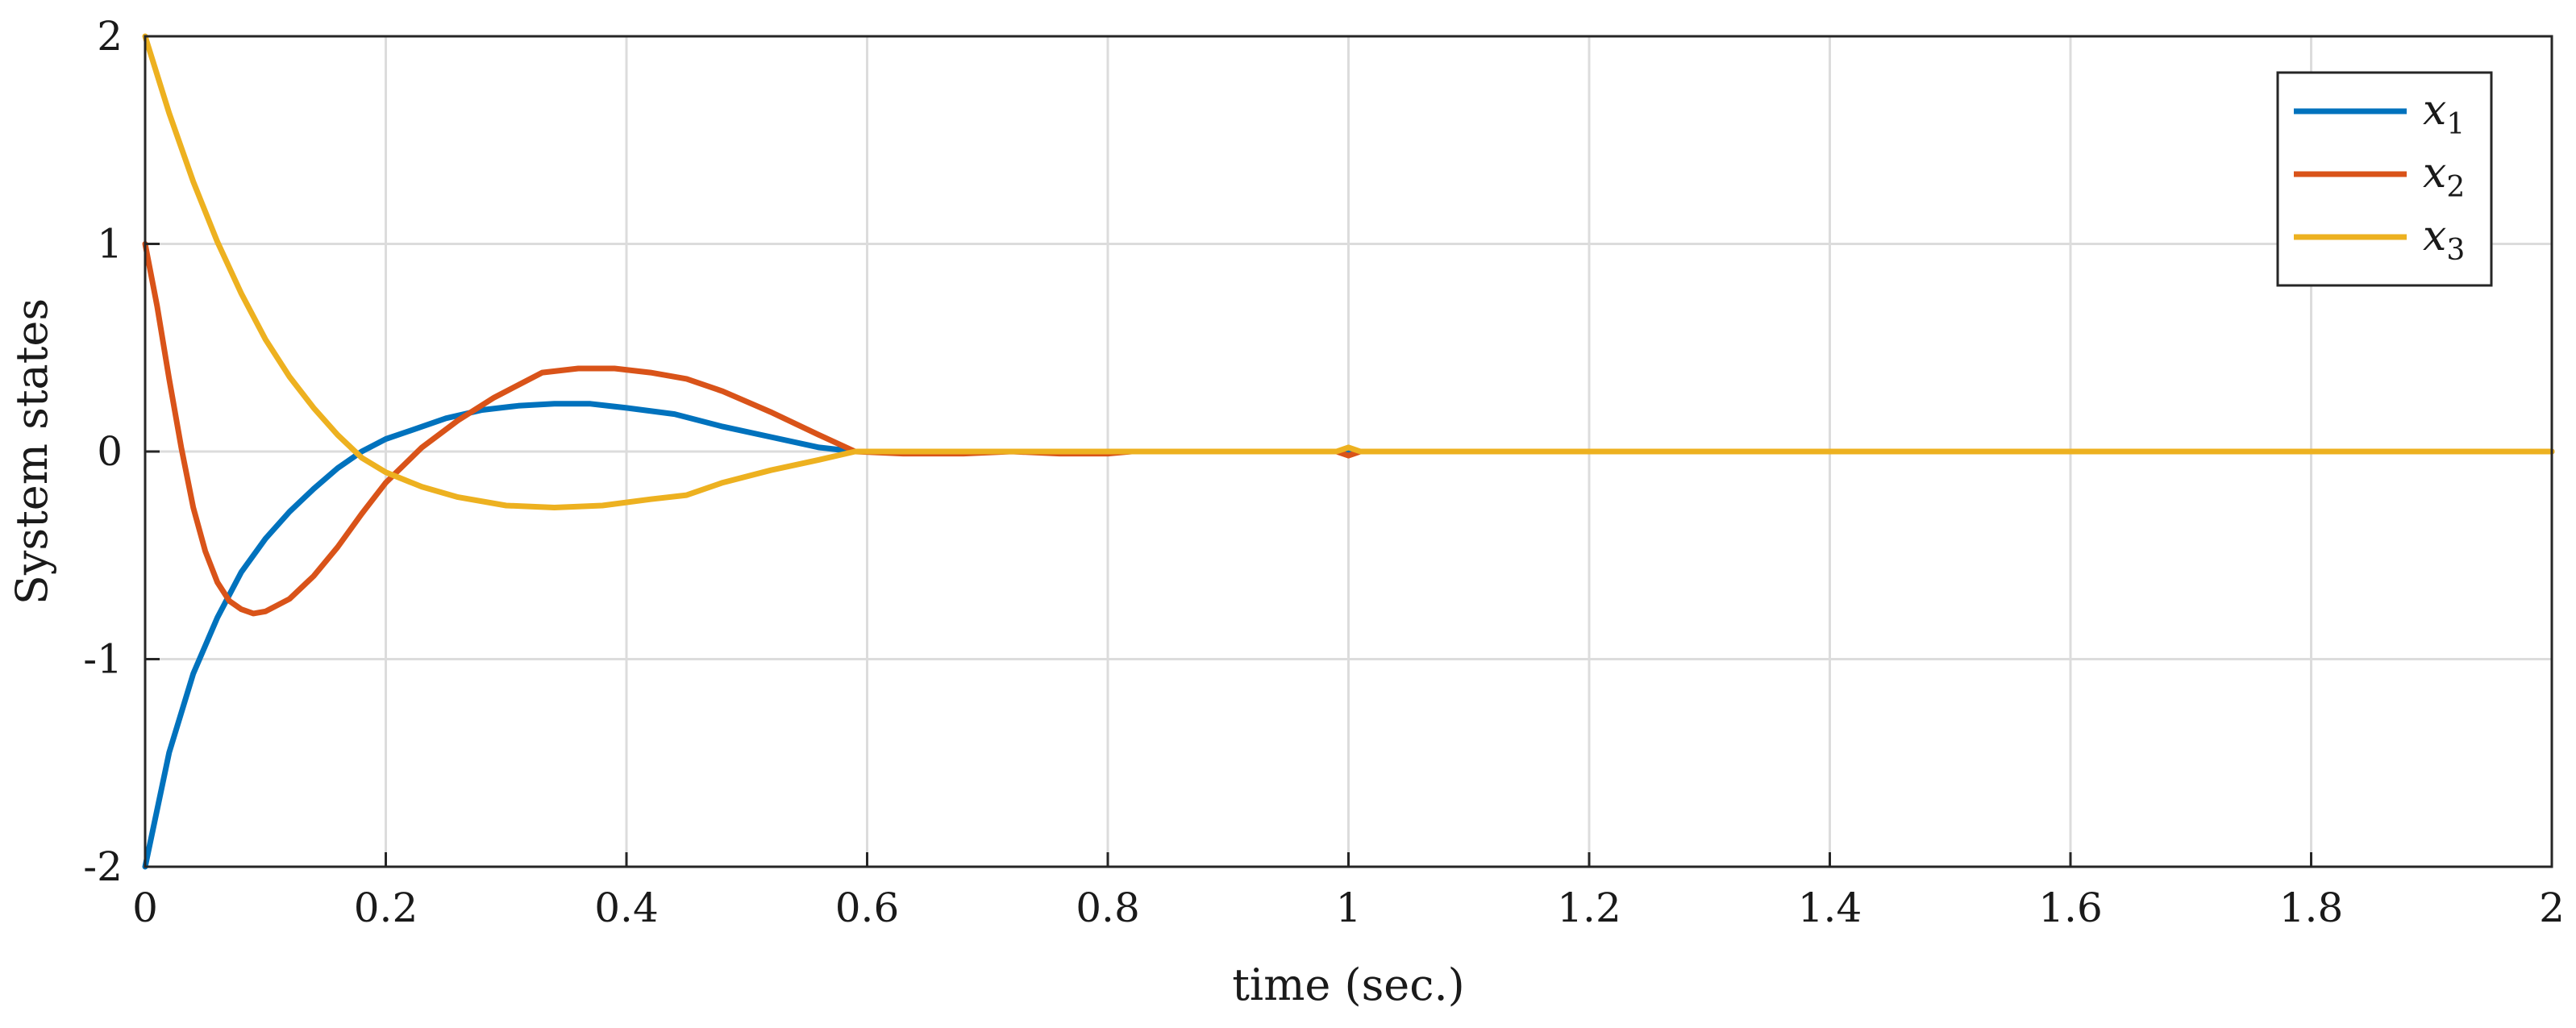 This screenshot has width=2576, height=1028. Describe the element at coordinates (1830, 907) in the screenshot. I see `x-tick-label: 1.4` at that location.